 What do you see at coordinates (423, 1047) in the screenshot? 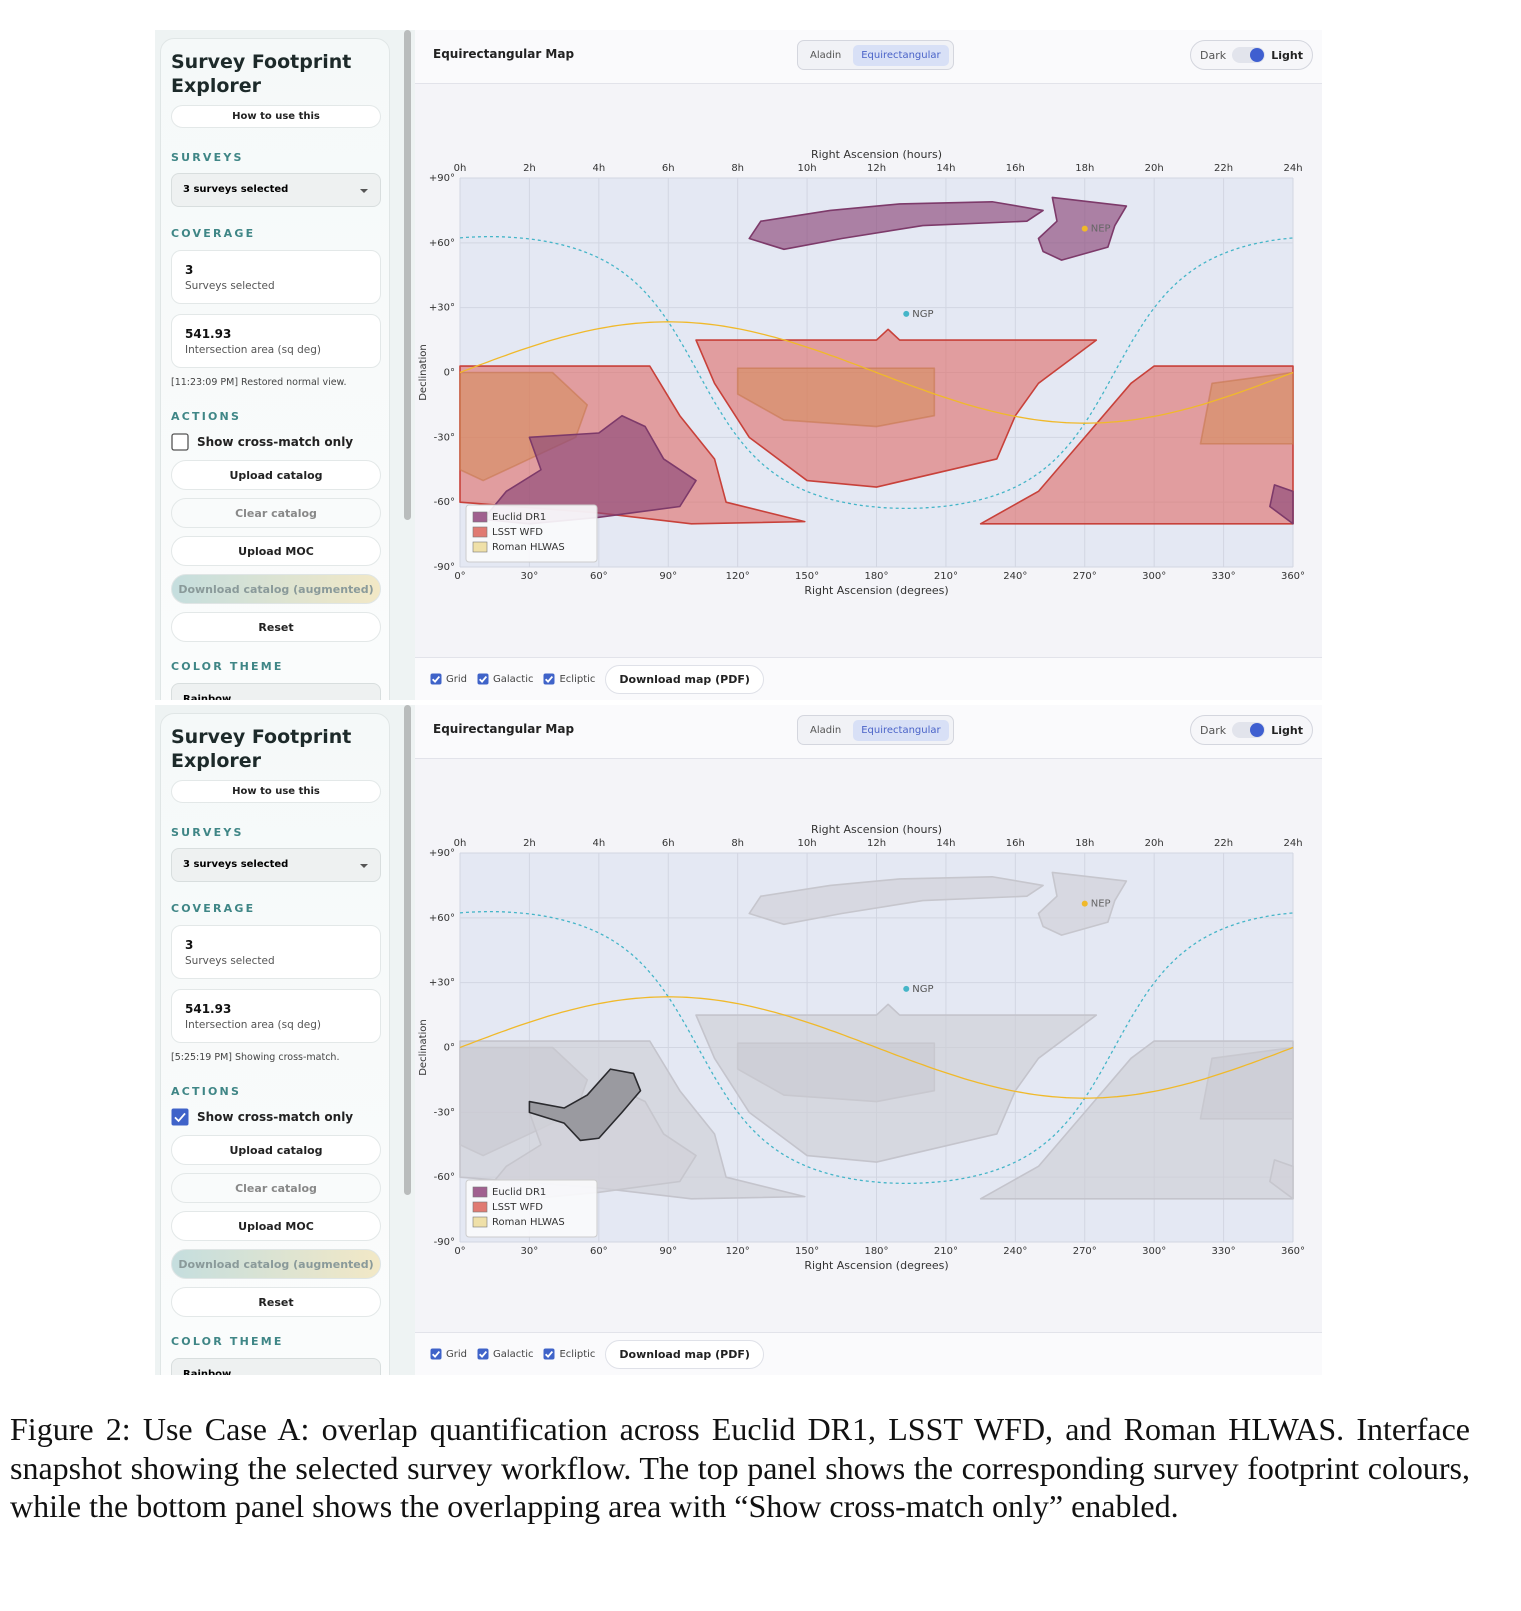
I see `axis-title: Declination` at bounding box center [423, 1047].